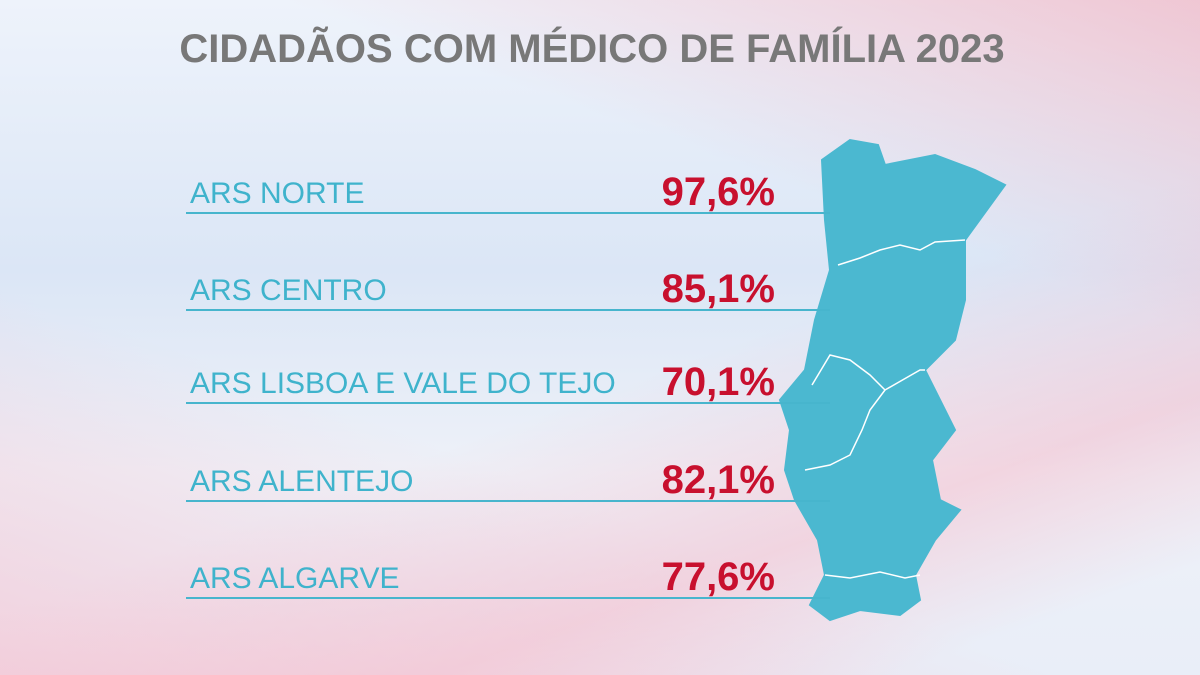 This screenshot has height=675, width=1200. What do you see at coordinates (718, 289) in the screenshot?
I see `region-value: 85,1%` at bounding box center [718, 289].